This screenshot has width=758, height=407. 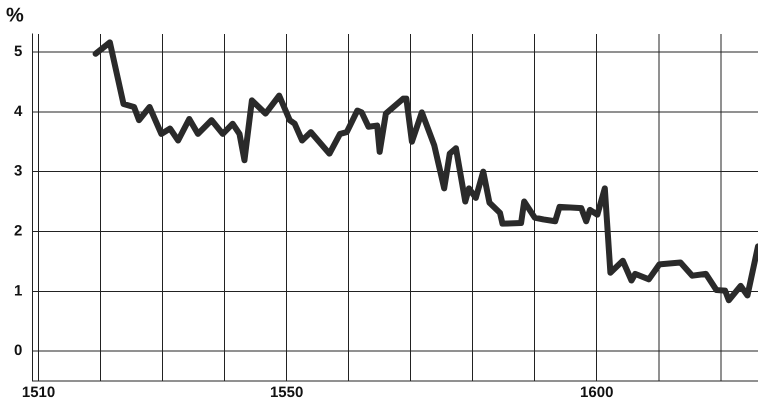 What do you see at coordinates (18, 231) in the screenshot?
I see `y-tick-label: 2` at bounding box center [18, 231].